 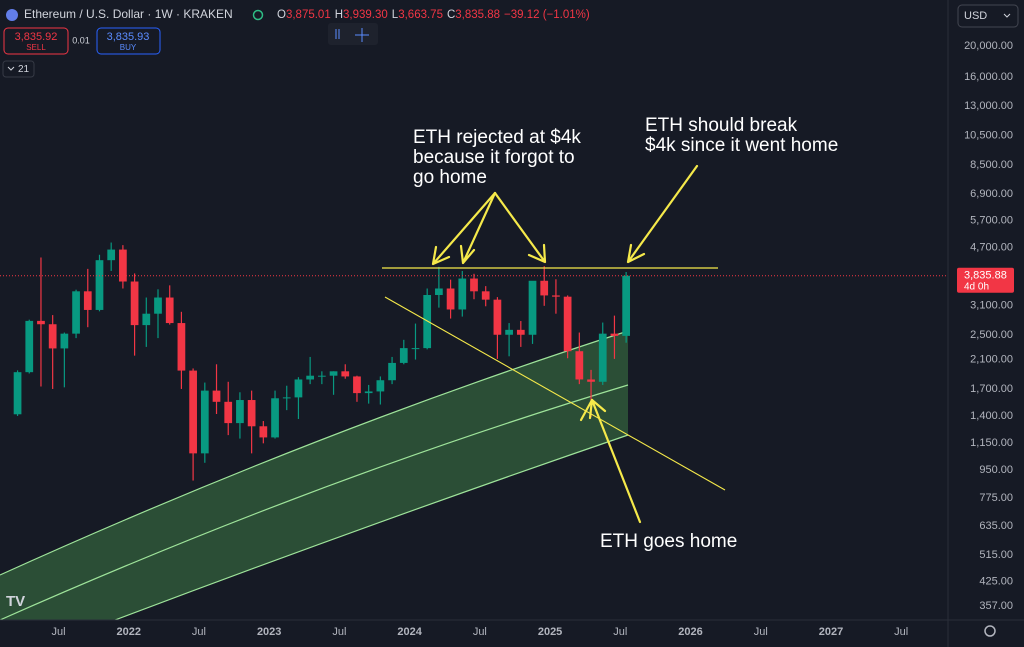 I want to click on y-tick-label: 13,000.00, so click(x=988, y=106).